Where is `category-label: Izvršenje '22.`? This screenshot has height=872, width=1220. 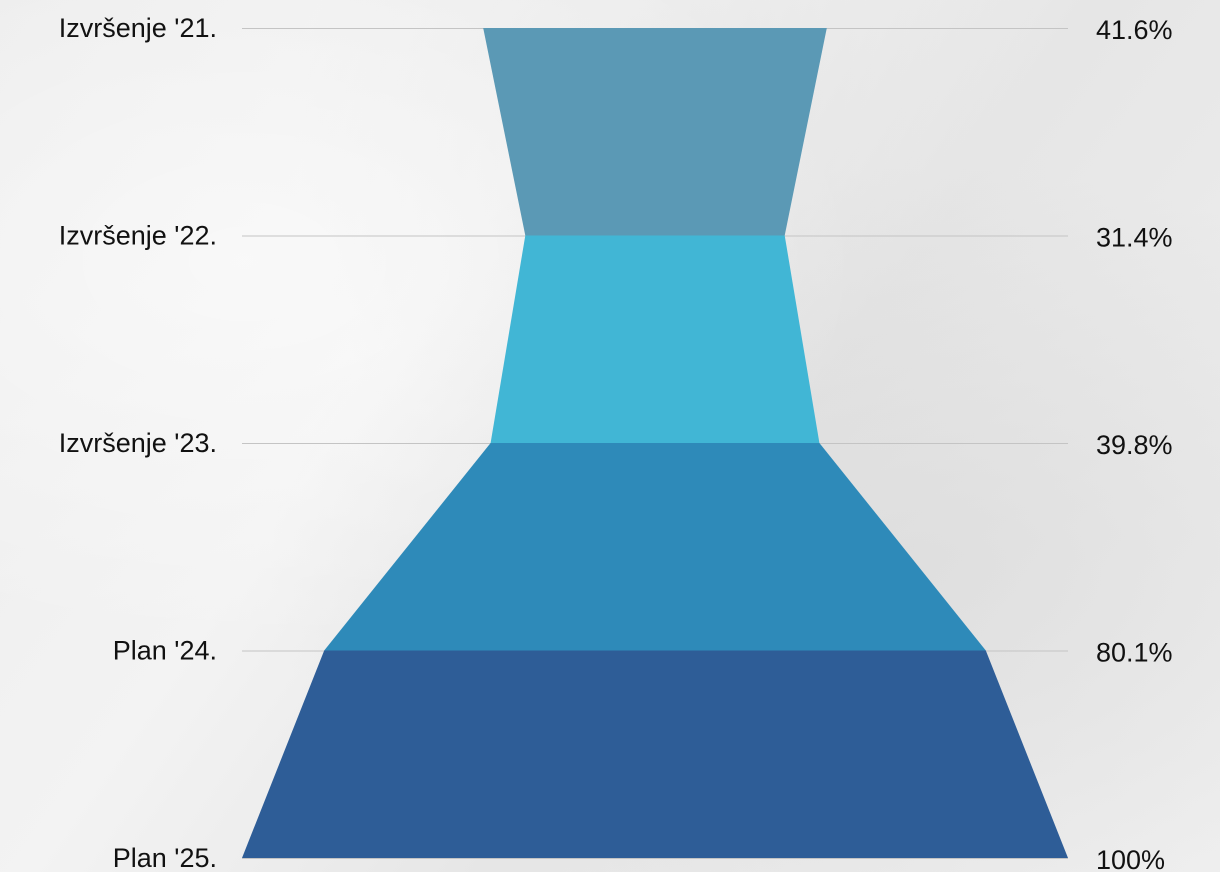
category-label: Izvršenje '22. is located at coordinates (138, 236).